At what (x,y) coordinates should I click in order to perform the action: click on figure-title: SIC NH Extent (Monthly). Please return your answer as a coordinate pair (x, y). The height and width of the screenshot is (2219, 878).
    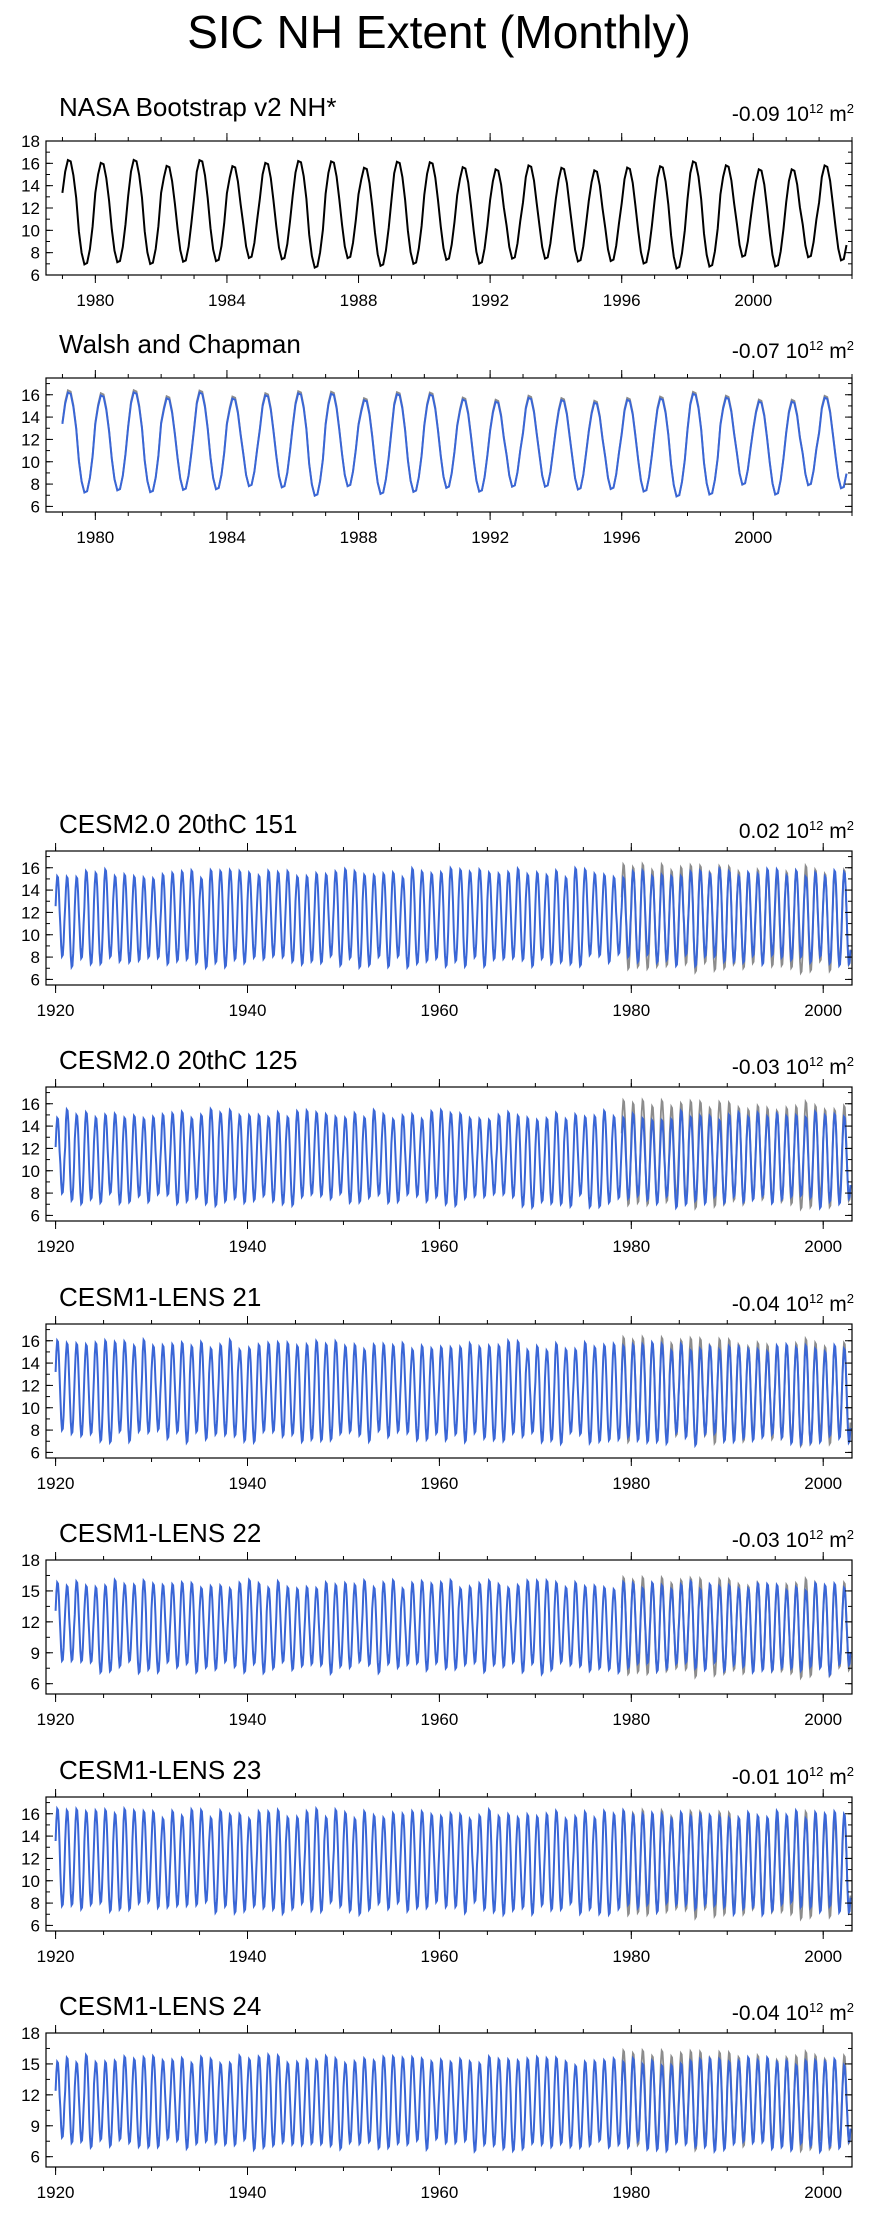
    Looking at the image, I should click on (439, 32).